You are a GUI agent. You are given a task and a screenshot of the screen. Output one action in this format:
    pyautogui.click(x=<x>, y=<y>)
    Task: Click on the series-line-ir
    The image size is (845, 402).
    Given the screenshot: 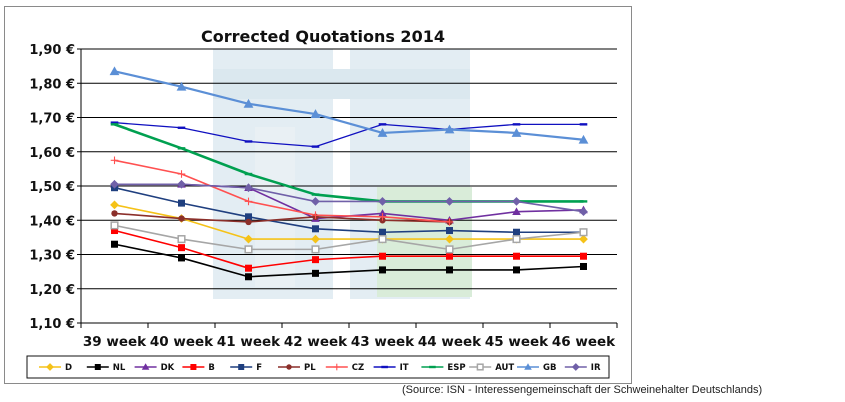 What is the action you would take?
    pyautogui.click(x=349, y=198)
    